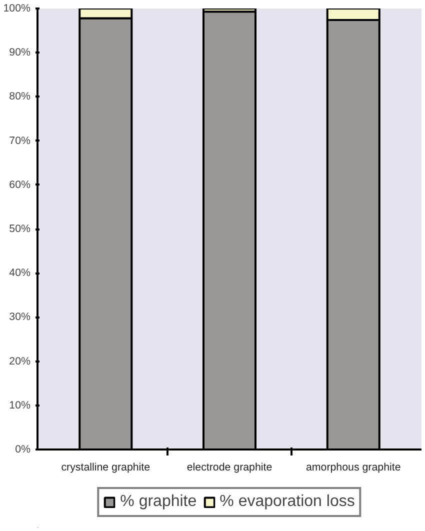 The width and height of the screenshot is (425, 531). What do you see at coordinates (20, 361) in the screenshot?
I see `y-tick-label: 20%` at bounding box center [20, 361].